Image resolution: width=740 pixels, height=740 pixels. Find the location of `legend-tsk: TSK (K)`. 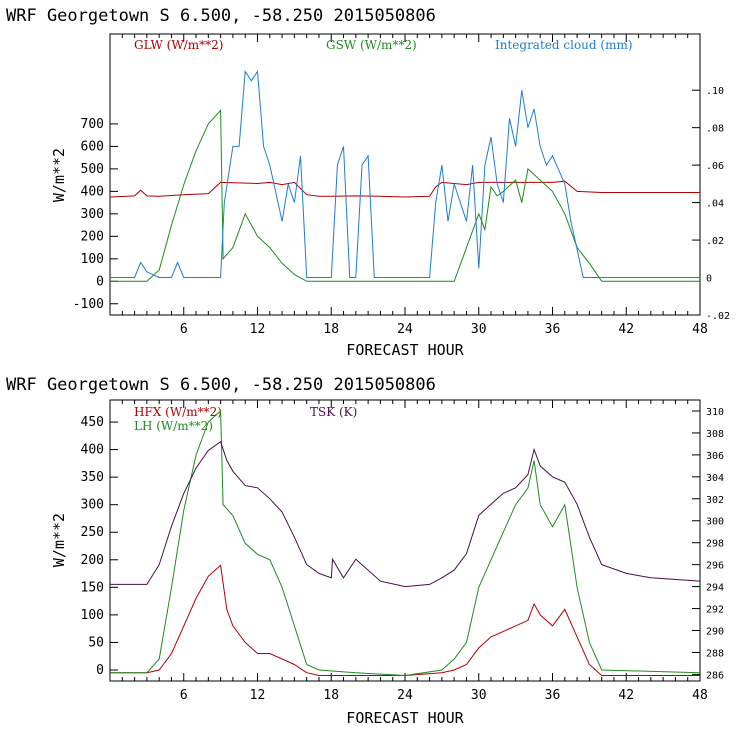

legend-tsk: TSK (K) is located at coordinates (333, 412).